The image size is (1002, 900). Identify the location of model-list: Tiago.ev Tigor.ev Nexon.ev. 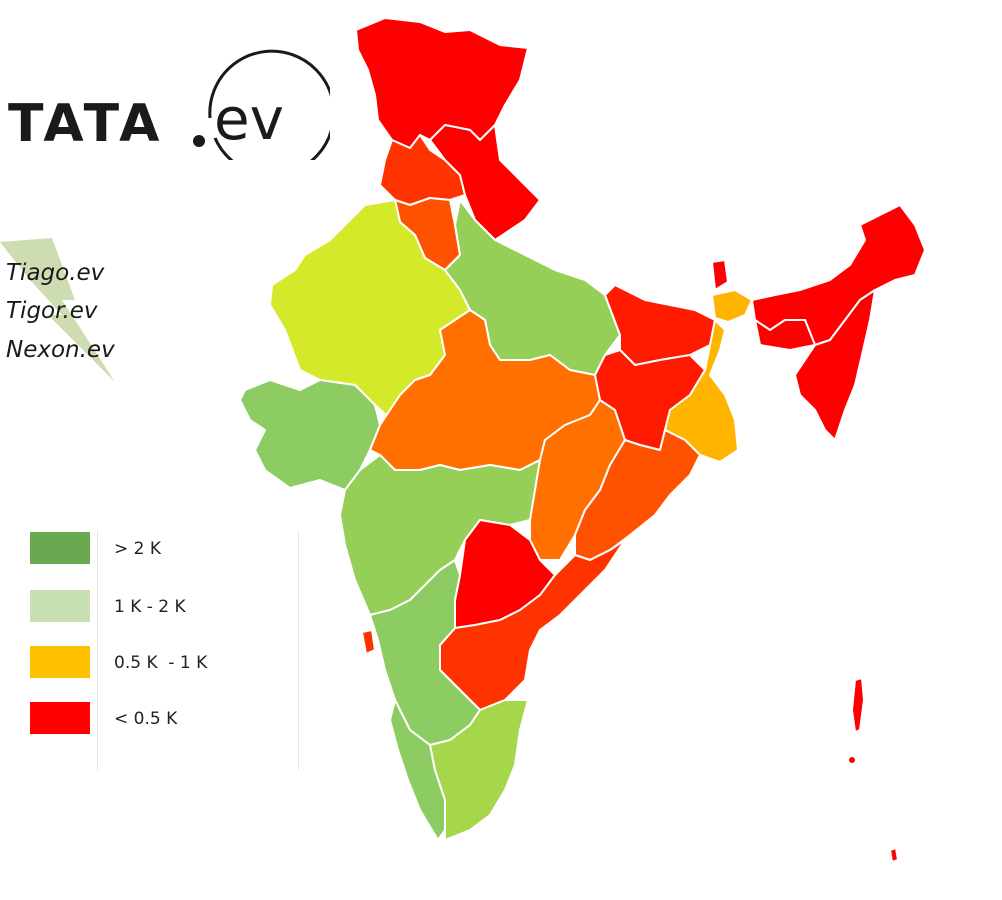
(80, 310).